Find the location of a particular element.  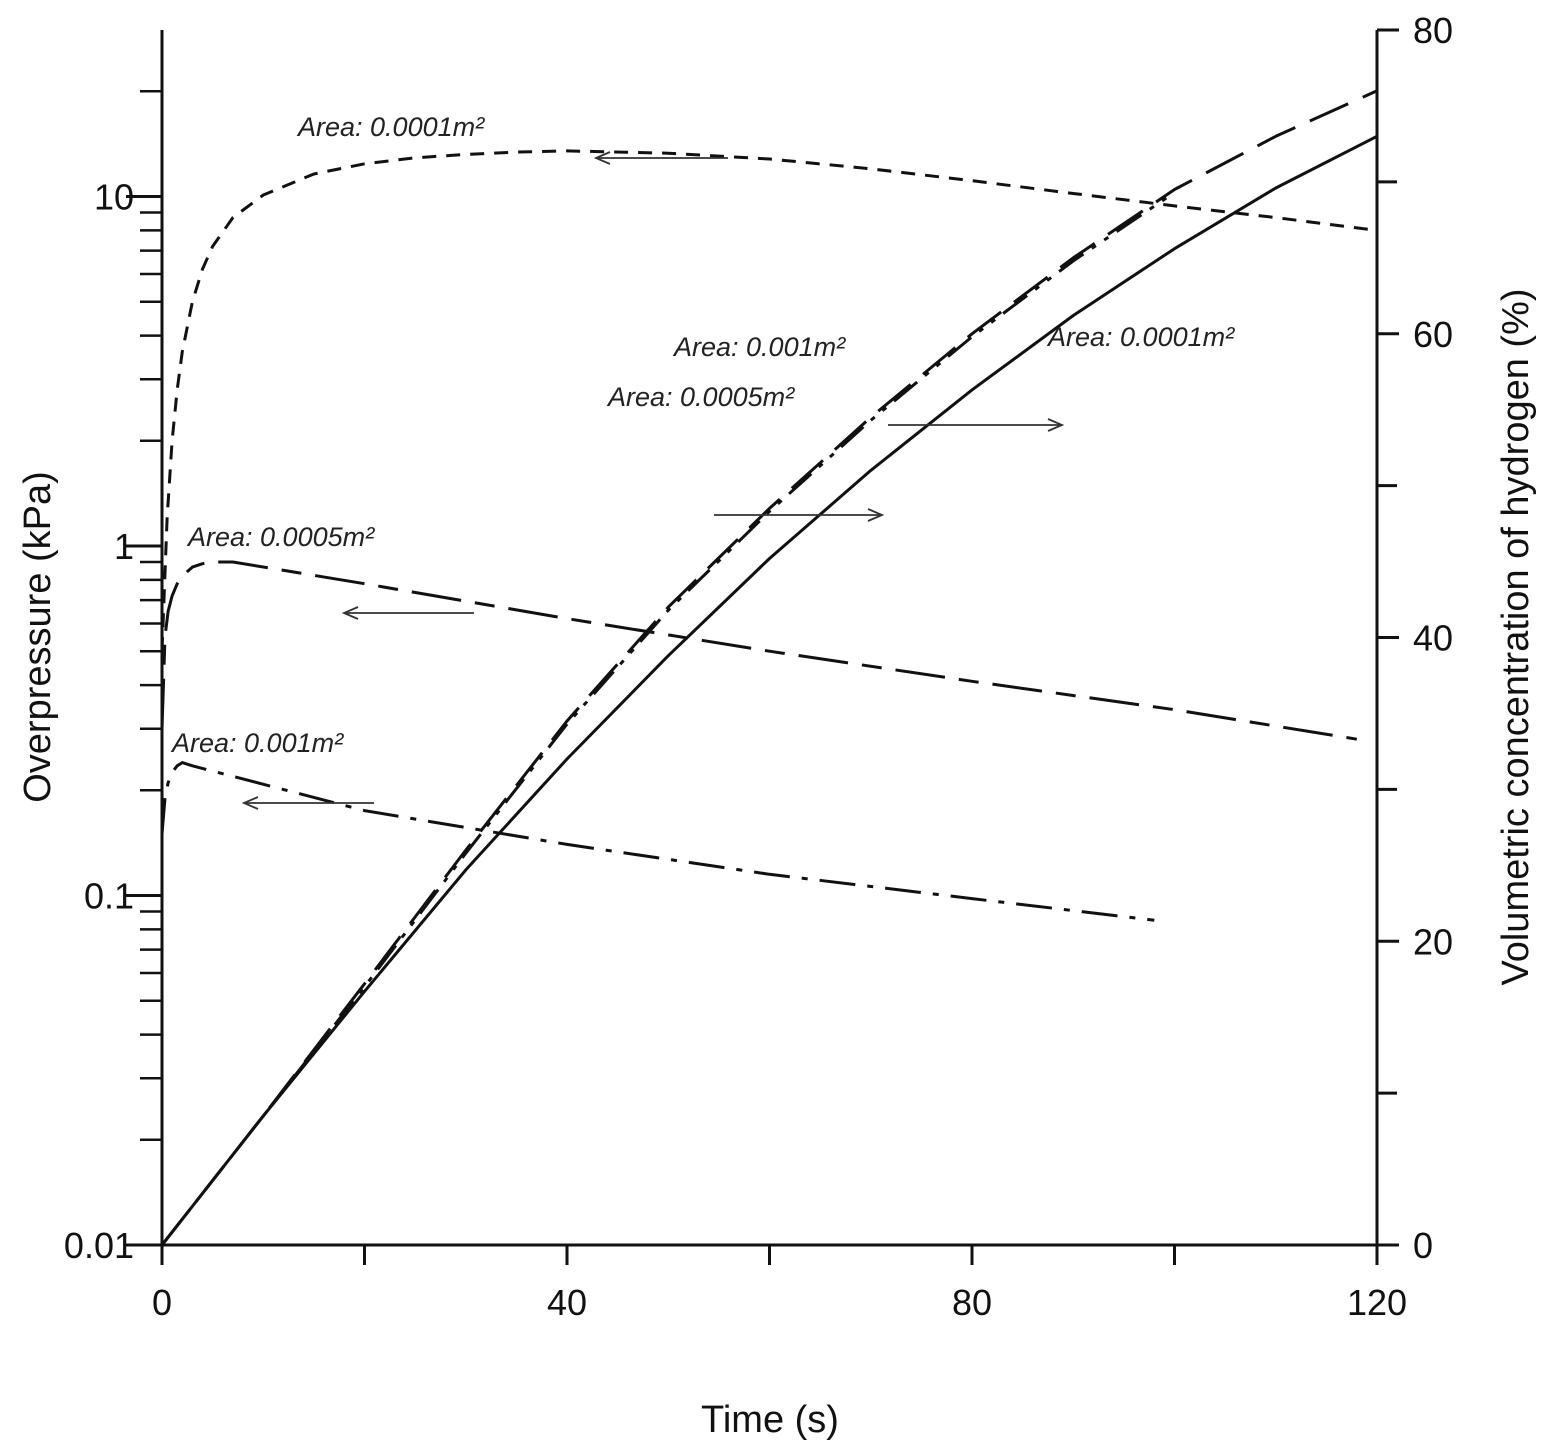

y-left-tick-label: 10 is located at coordinates (114, 197).